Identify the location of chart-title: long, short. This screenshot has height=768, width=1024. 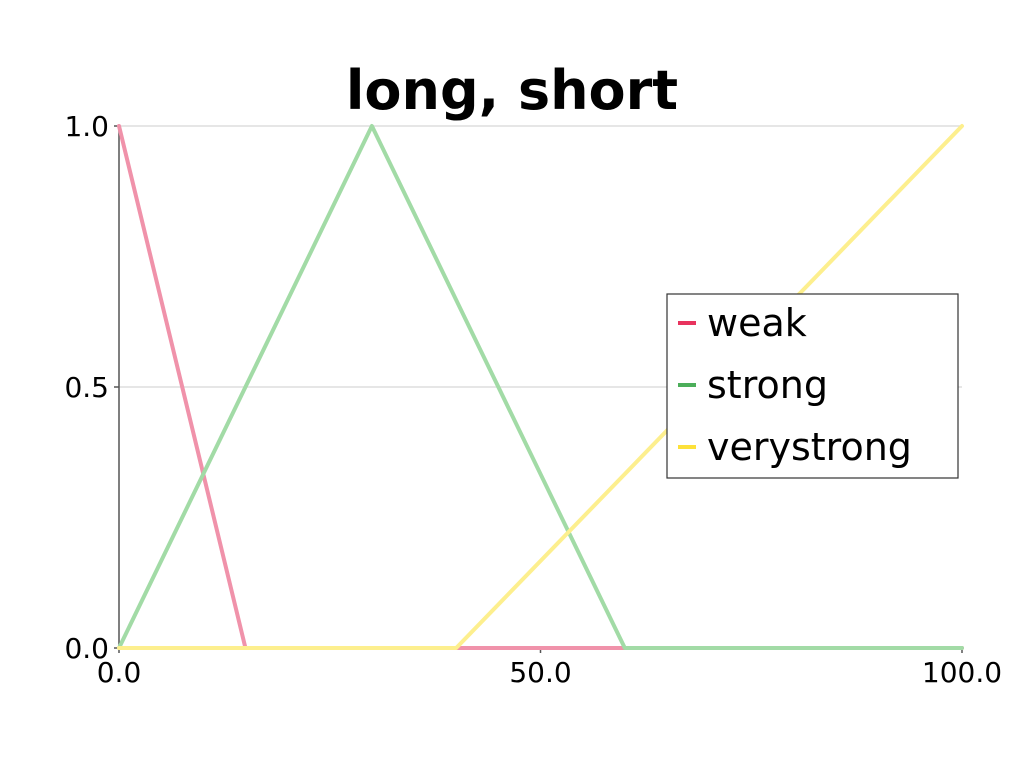
(512, 90).